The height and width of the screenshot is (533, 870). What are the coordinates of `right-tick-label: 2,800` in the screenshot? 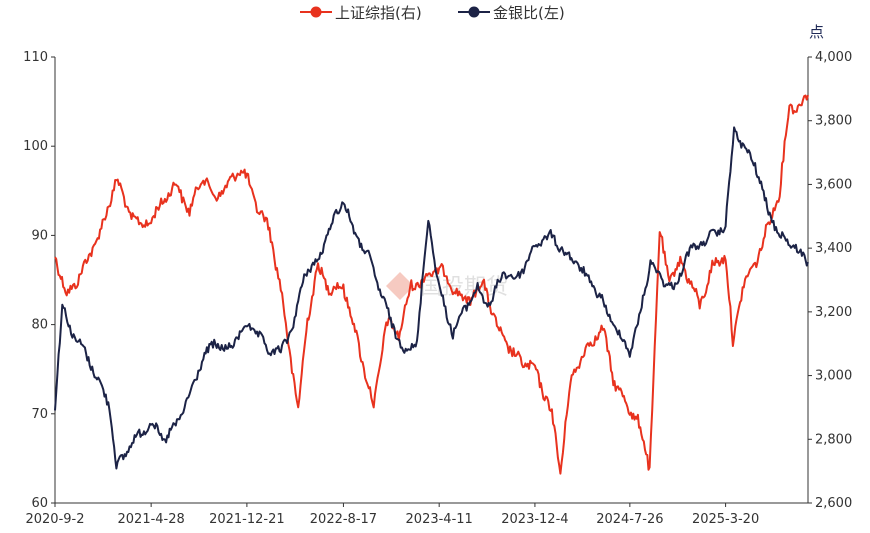 It's located at (833, 439).